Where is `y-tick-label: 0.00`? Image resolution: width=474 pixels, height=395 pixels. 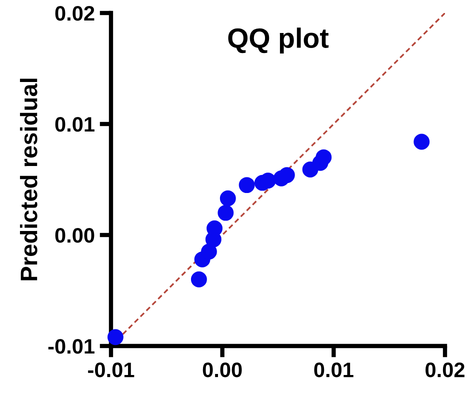
y-tick-label: 0.00 is located at coordinates (74, 235).